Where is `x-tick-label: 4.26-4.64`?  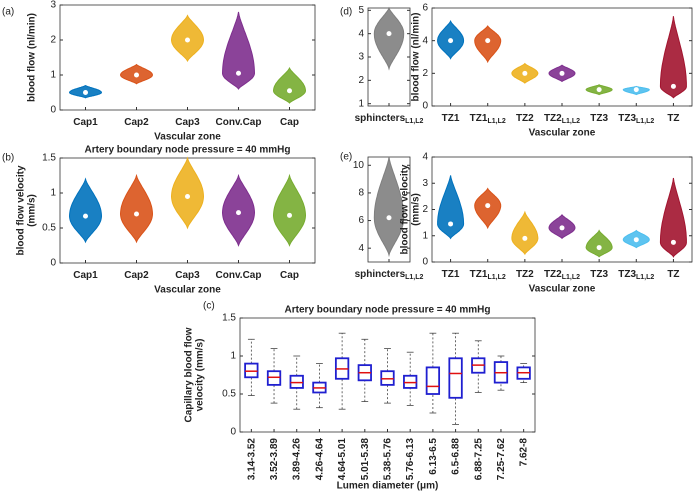 x-tick-label: 4.26-4.64 is located at coordinates (319, 459).